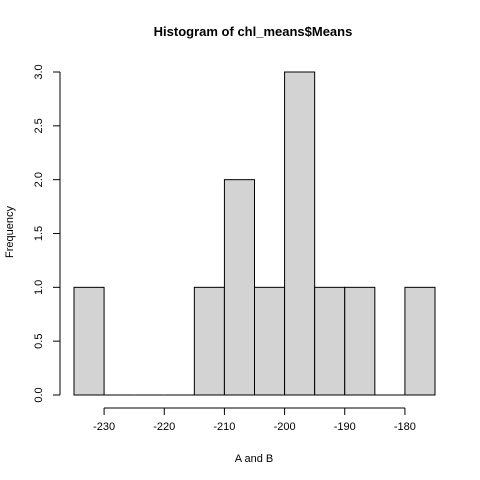 This screenshot has width=480, height=480. I want to click on y-tick-label: 1.0, so click(39, 287).